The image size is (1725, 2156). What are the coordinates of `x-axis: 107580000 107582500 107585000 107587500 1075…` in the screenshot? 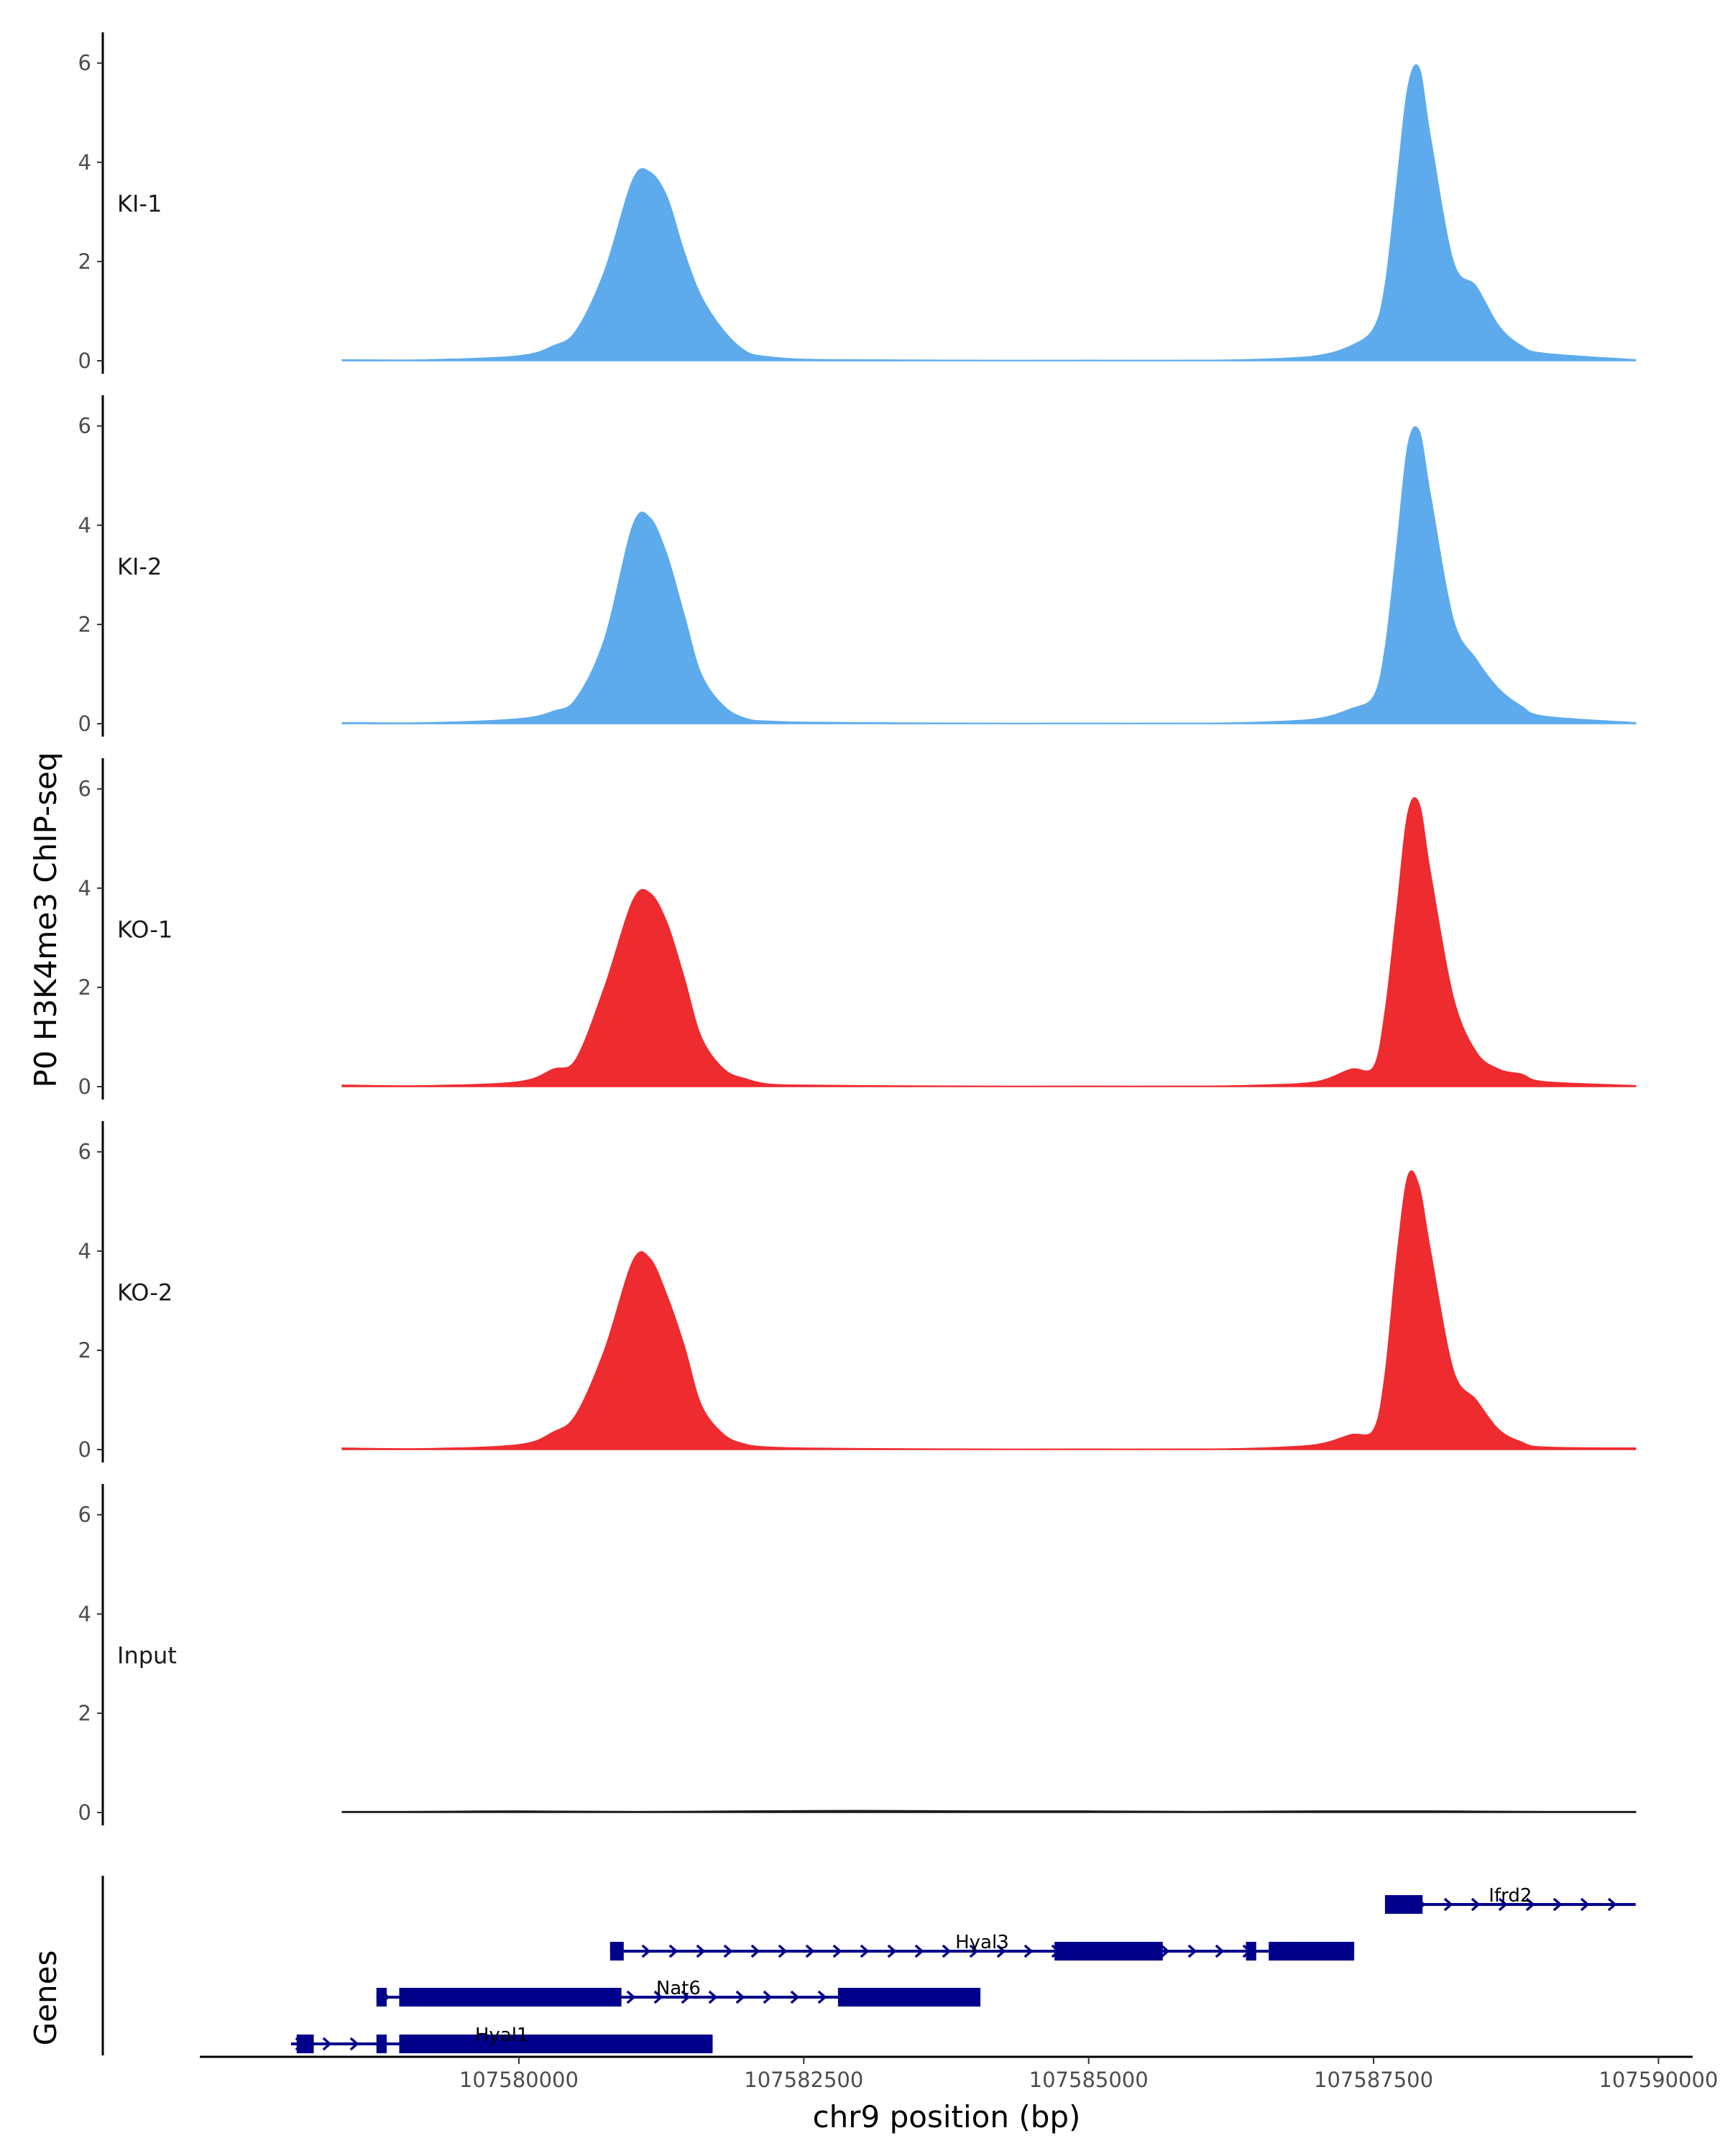 It's located at (959, 2073).